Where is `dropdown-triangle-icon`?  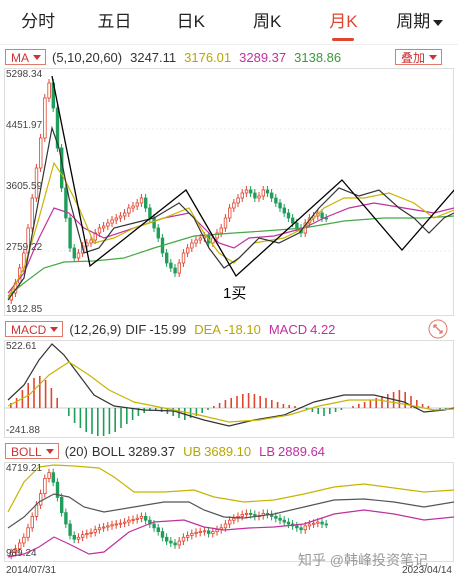 dropdown-triangle-icon is located at coordinates (54, 329).